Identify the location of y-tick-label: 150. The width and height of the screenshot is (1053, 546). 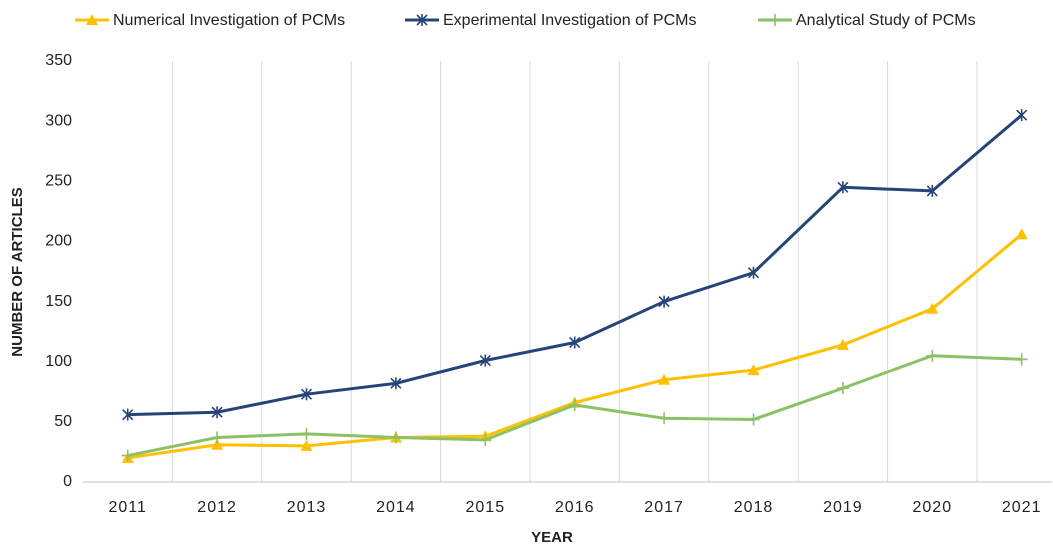
(58, 301).